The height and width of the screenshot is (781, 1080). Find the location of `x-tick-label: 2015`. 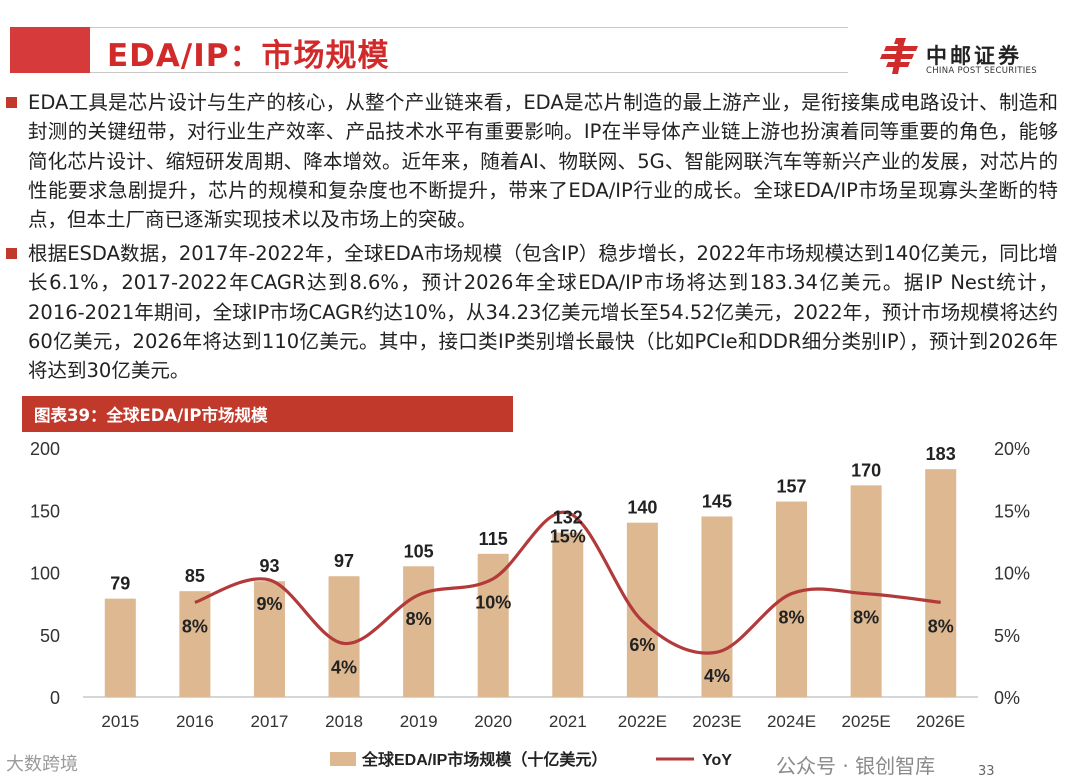

x-tick-label: 2015 is located at coordinates (120, 721).